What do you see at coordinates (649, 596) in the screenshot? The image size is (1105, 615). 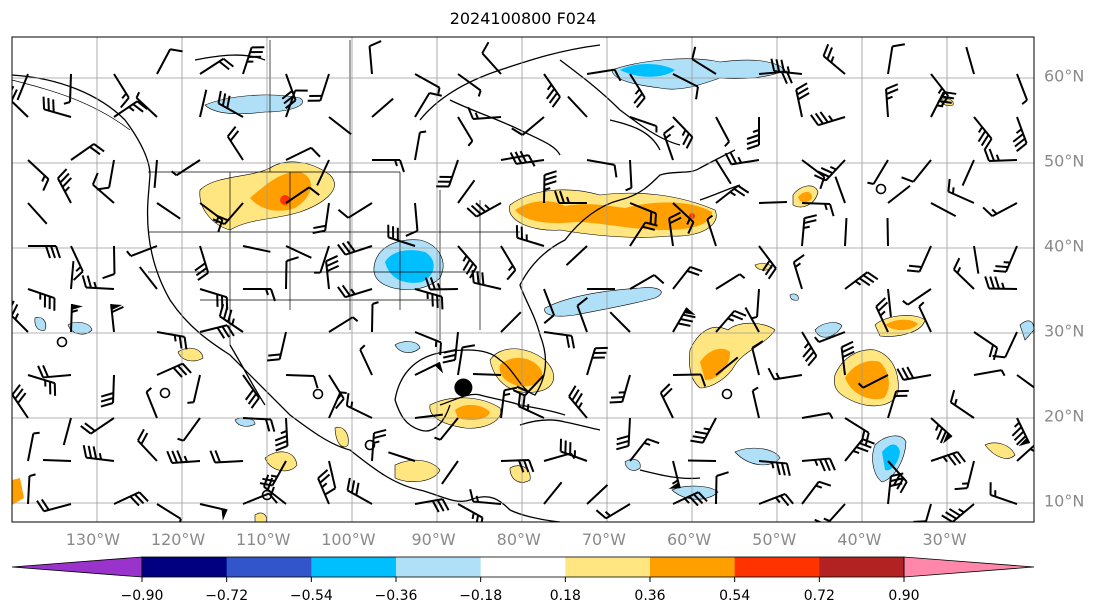 I see `colorbar-tick-label: 0.36` at bounding box center [649, 596].